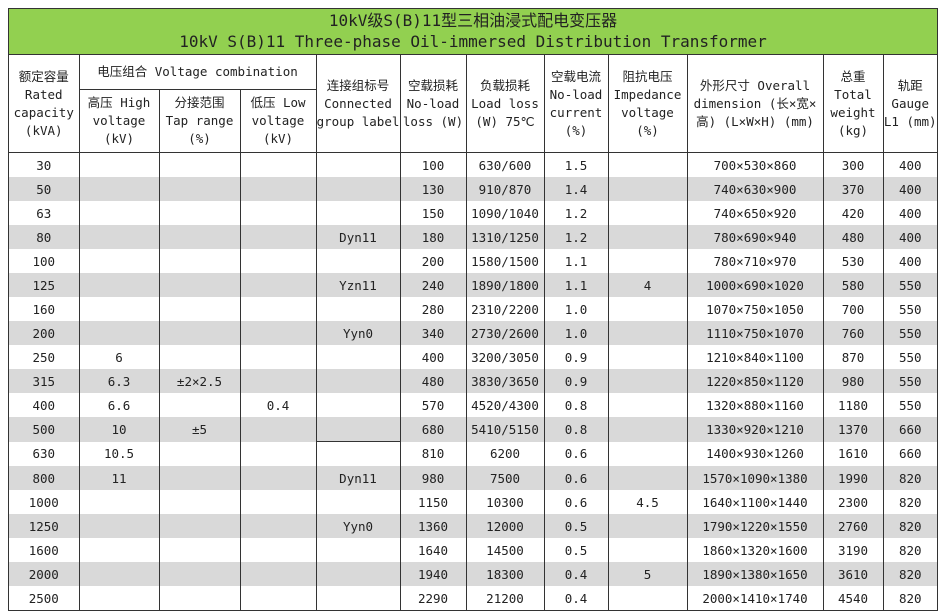 Image resolution: width=944 pixels, height=612 pixels. What do you see at coordinates (504, 478) in the screenshot?
I see `cell-load-loss: 7500` at bounding box center [504, 478].